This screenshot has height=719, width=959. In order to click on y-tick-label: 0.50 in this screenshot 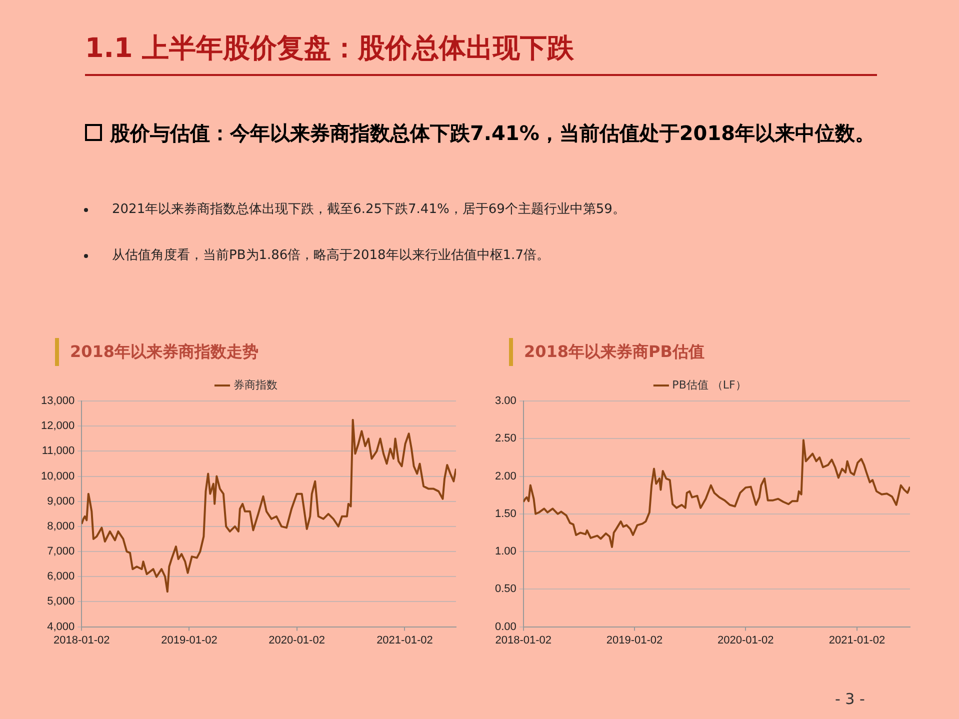, I will do `click(505, 589)`.